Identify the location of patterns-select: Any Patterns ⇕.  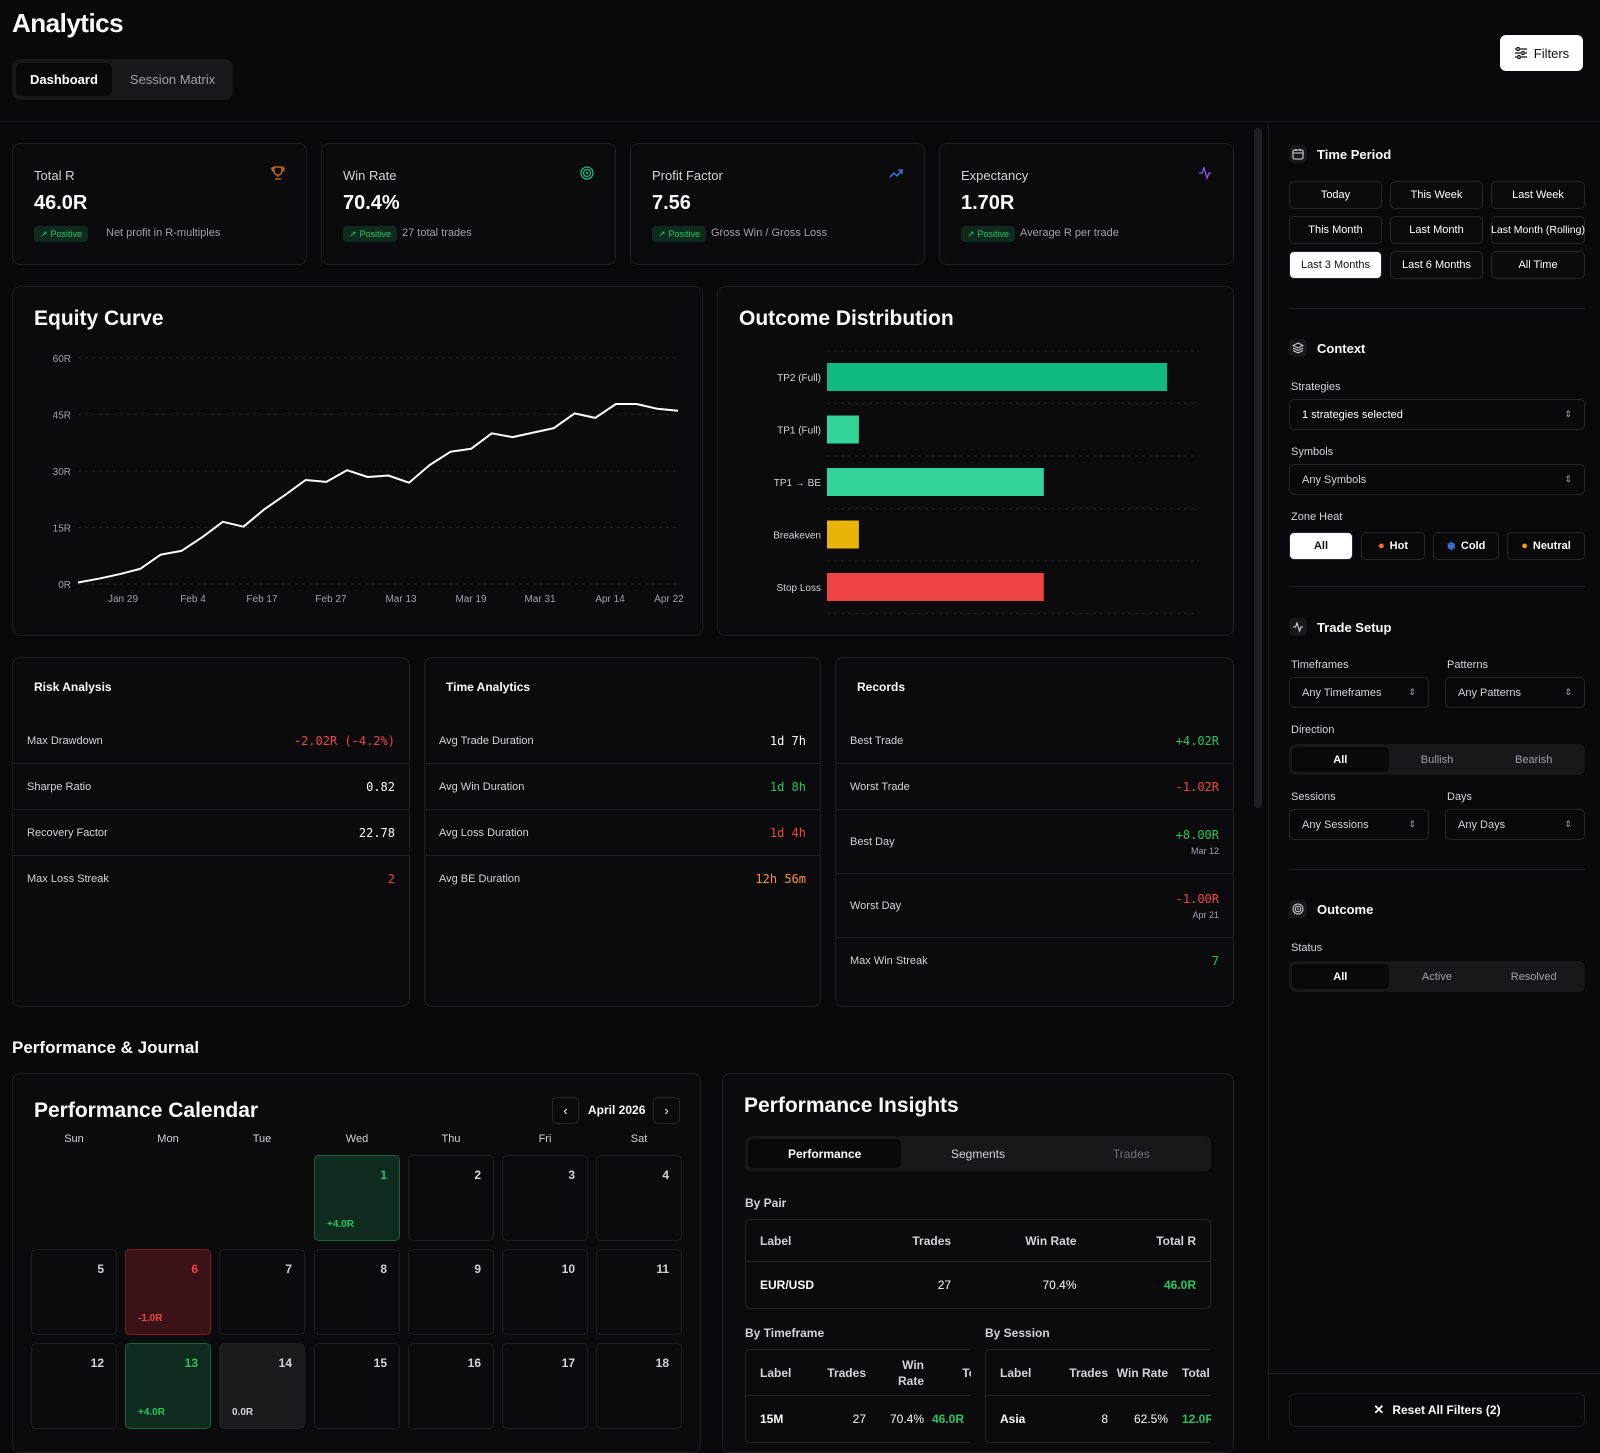
(1515, 692).